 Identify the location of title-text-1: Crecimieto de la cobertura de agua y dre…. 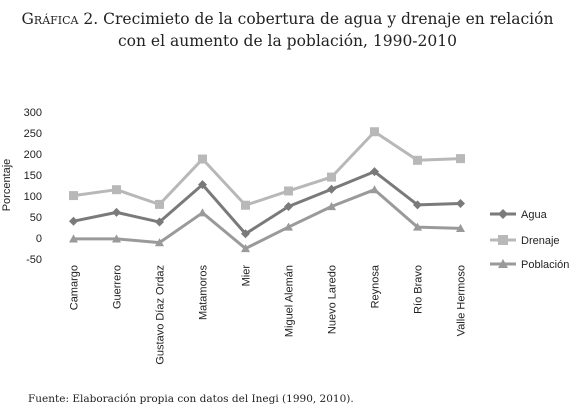
(326, 19).